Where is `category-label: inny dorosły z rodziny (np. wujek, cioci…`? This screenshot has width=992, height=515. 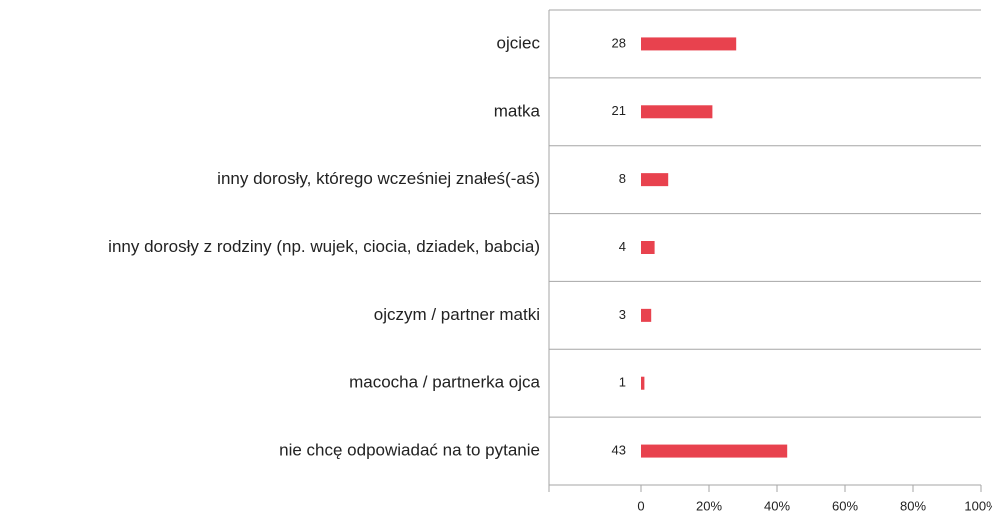
category-label: inny dorosły z rodziny (np. wujek, cioci… is located at coordinates (324, 246).